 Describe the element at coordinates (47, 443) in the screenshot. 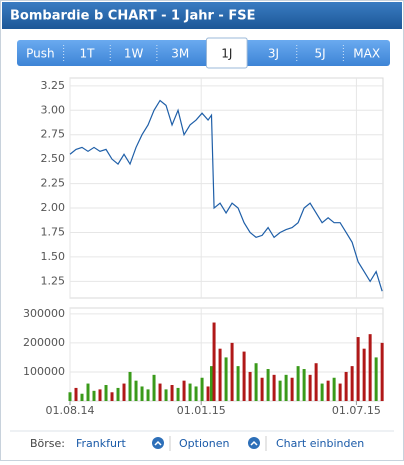

I see `footer-exchange-label: Börse:` at that location.